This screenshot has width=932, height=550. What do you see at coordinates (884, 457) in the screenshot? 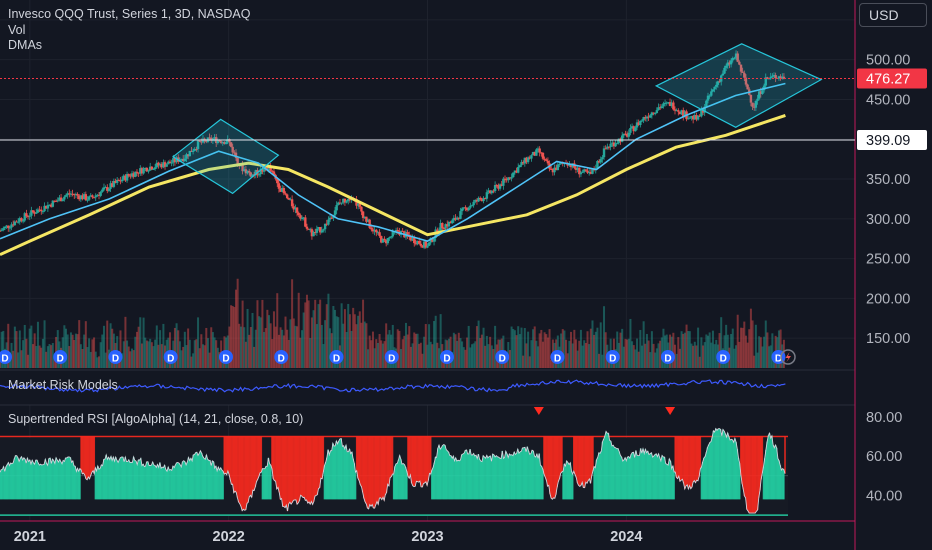
I see `rsi-axis: 80.00 60.00 40.00` at bounding box center [884, 457].